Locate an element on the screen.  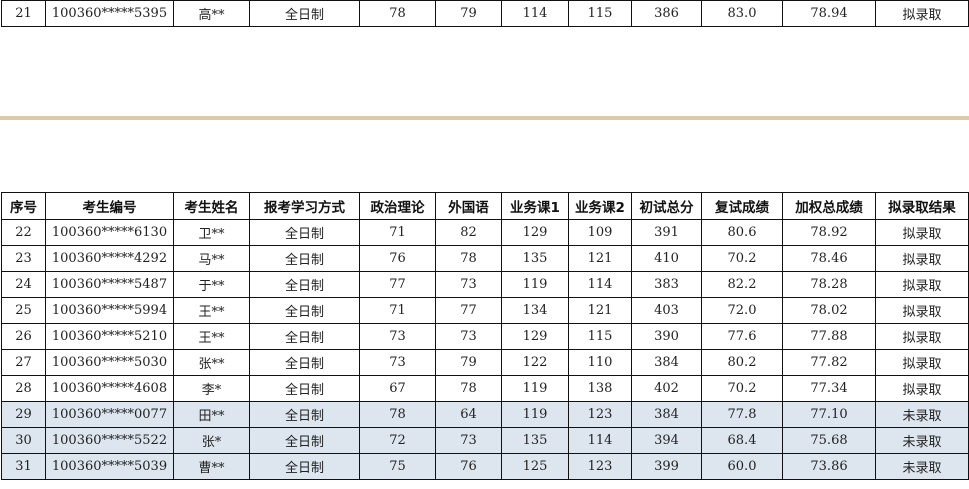
table-cell: 399 is located at coordinates (666, 466).